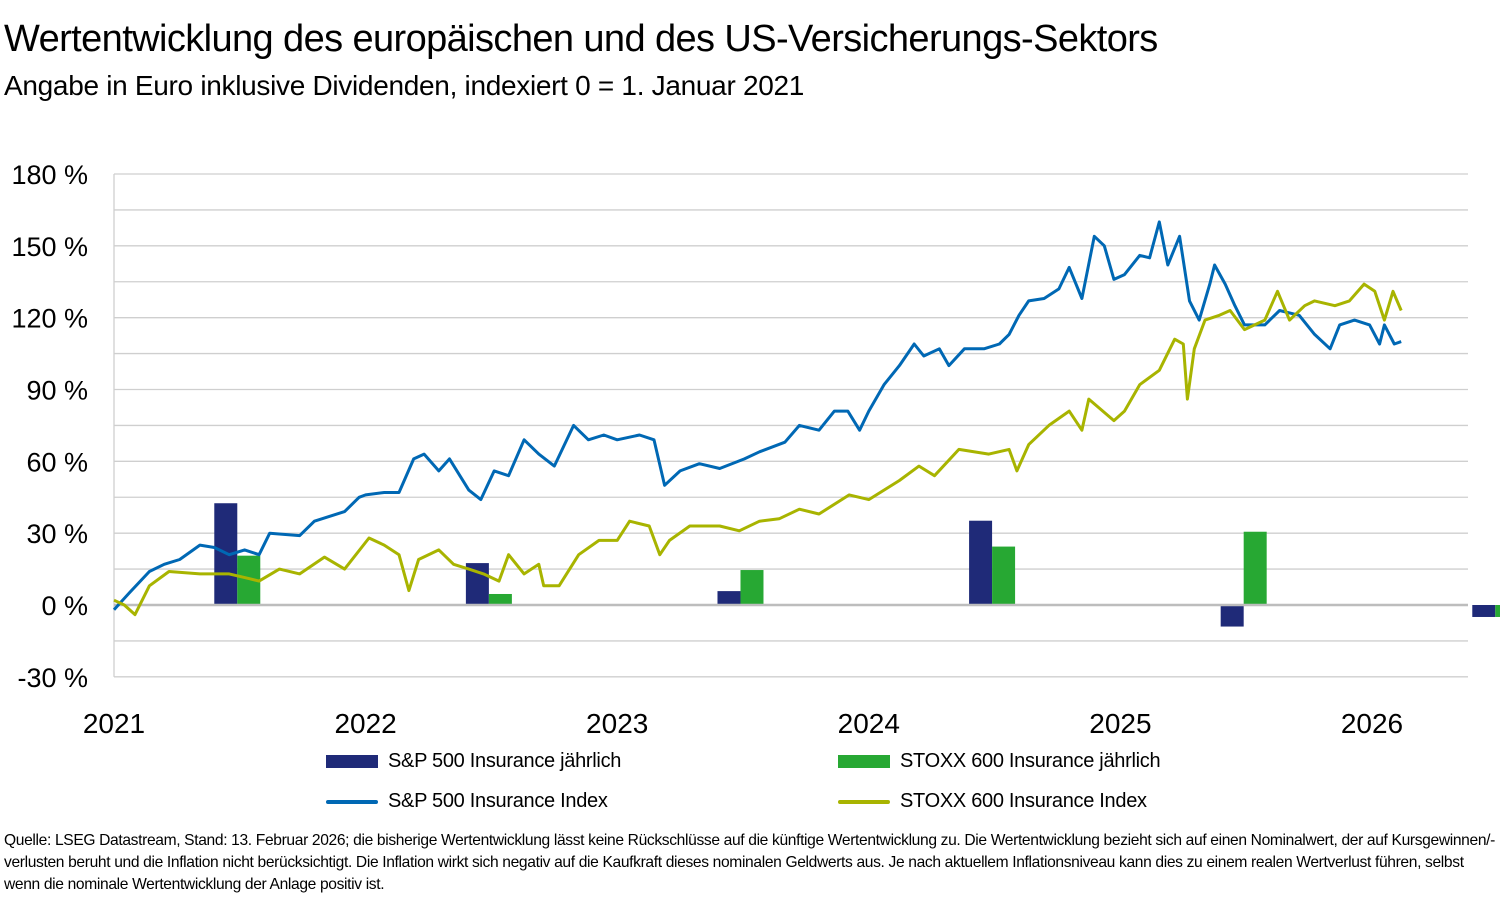 The width and height of the screenshot is (1500, 898). I want to click on x-tick-label: 2025, so click(1120, 723).